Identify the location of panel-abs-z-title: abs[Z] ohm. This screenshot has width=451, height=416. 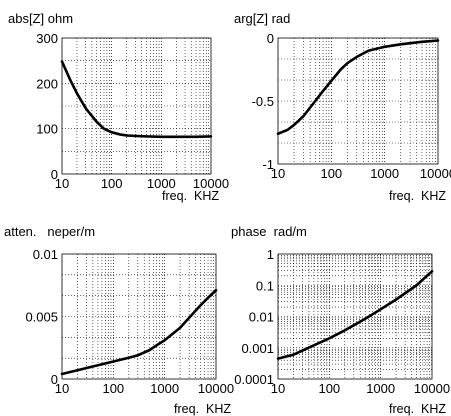
(40, 18).